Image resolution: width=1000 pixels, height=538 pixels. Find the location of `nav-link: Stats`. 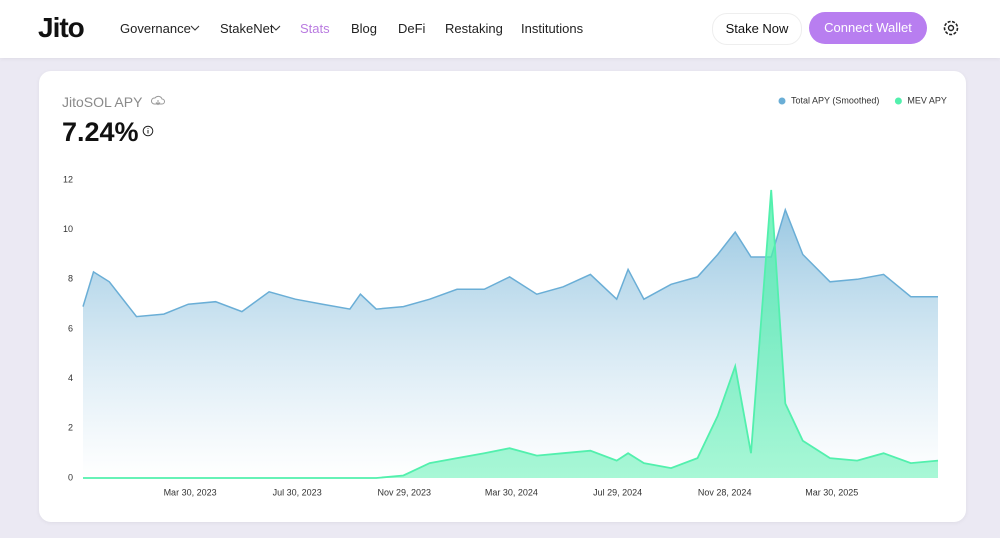

nav-link: Stats is located at coordinates (315, 28).